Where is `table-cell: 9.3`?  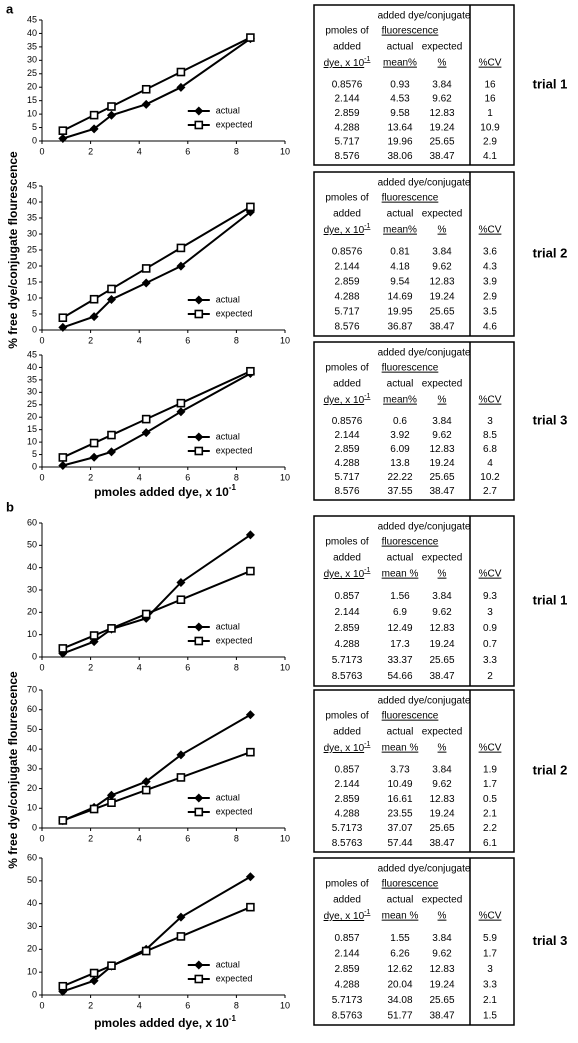
table-cell: 9.3 is located at coordinates (490, 596).